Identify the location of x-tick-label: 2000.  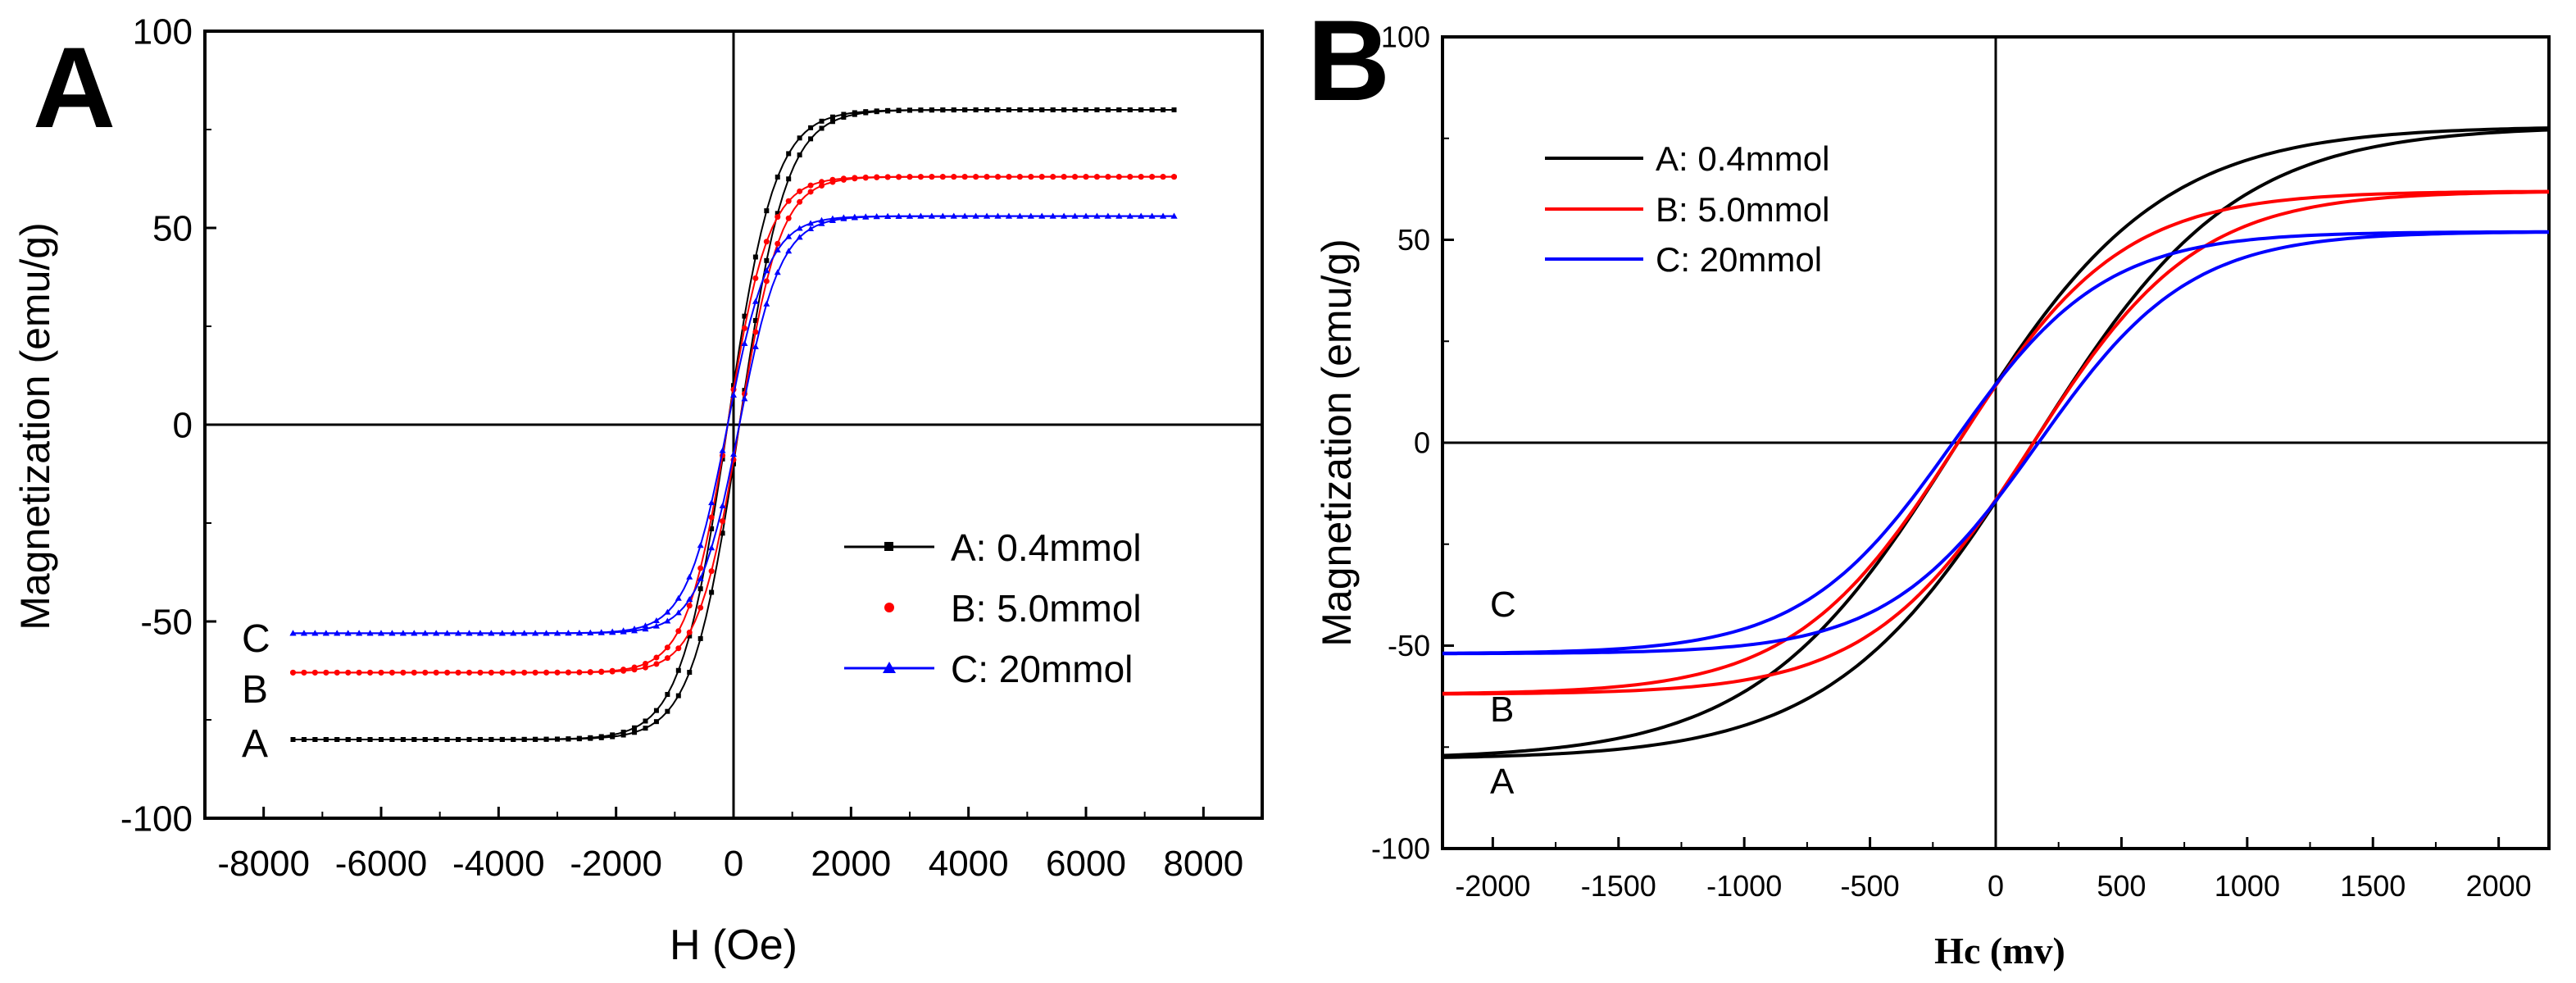
(2499, 886).